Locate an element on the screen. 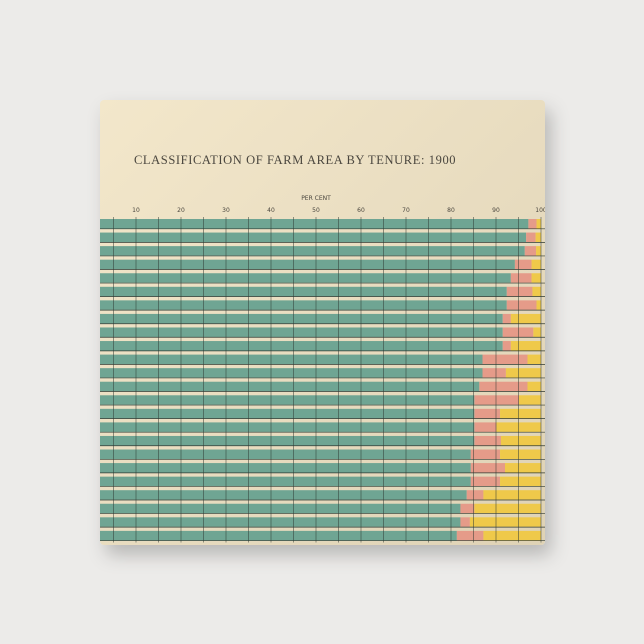 The image size is (644, 644). bar-segment-row7-series3 is located at coordinates (538, 305).